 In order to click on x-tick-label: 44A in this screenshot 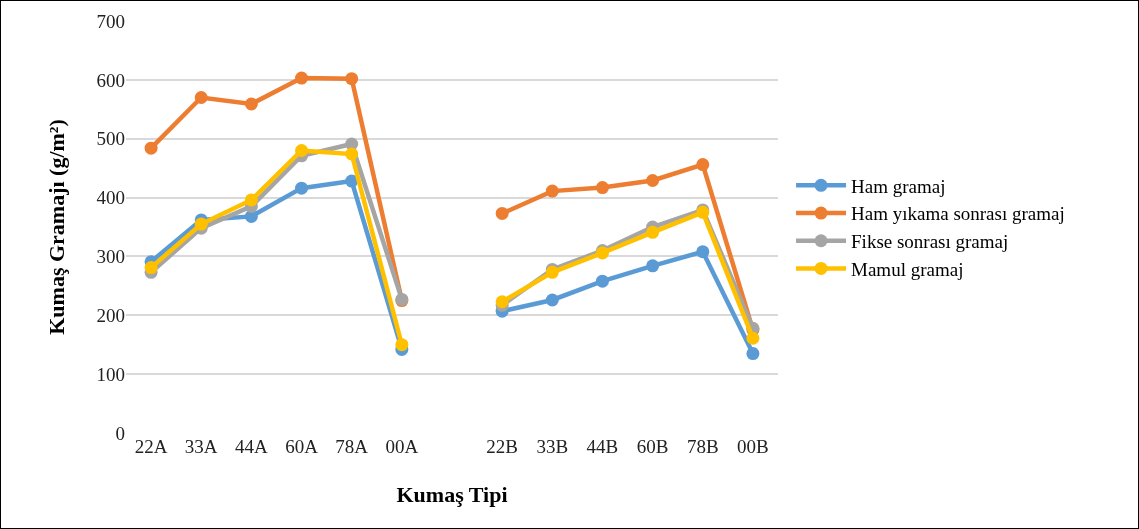, I will do `click(252, 446)`.